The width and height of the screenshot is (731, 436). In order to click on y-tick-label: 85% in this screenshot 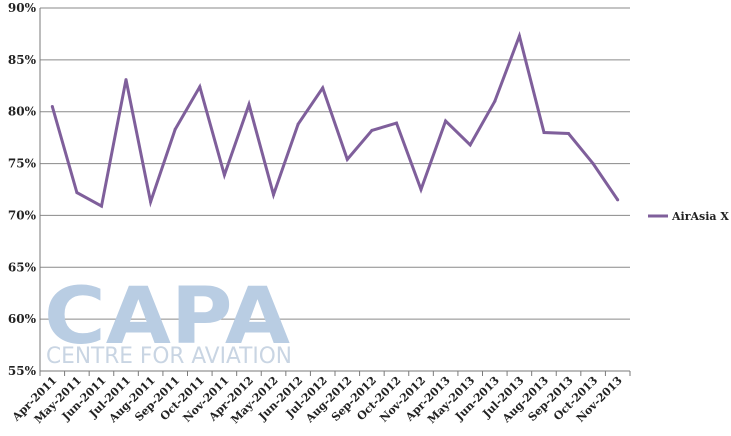, I will do `click(22, 60)`.